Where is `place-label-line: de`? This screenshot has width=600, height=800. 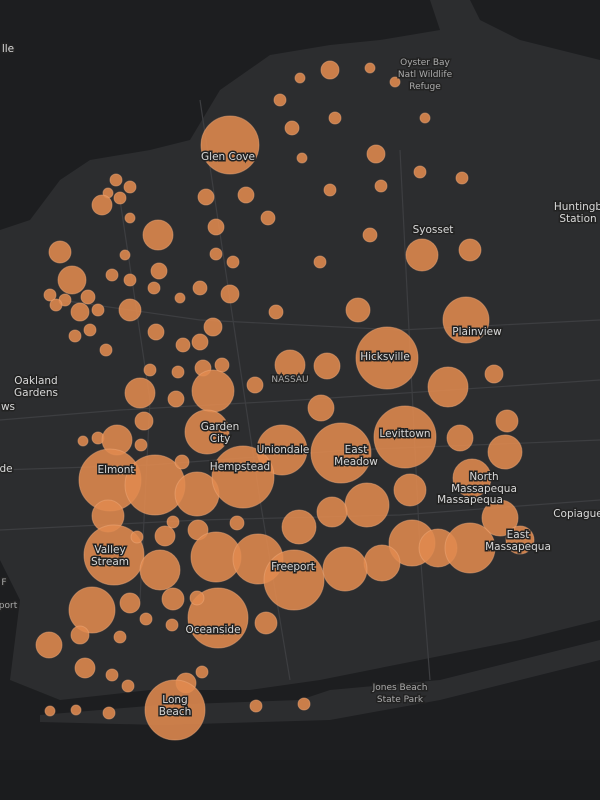 place-label-line: de is located at coordinates (6, 469).